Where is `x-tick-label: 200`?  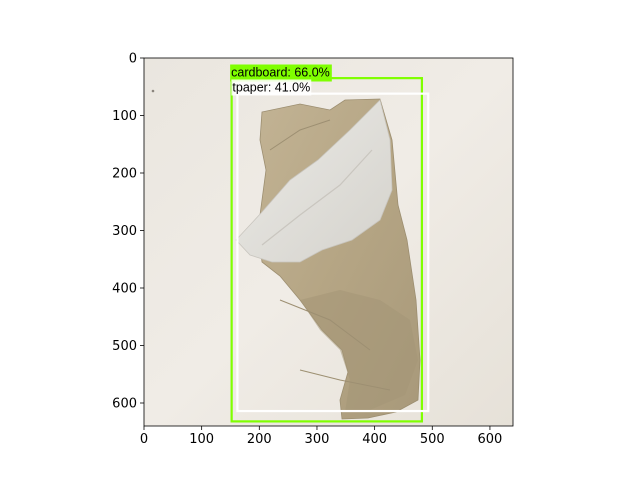
x-tick-label: 200 is located at coordinates (259, 439).